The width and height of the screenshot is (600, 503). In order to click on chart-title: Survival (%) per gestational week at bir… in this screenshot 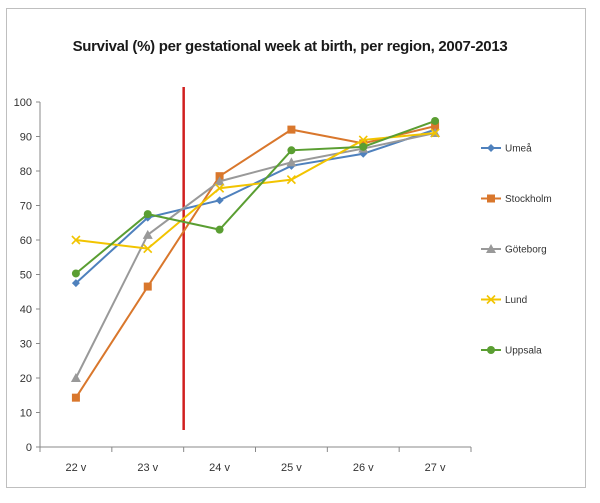, I will do `click(290, 46)`.